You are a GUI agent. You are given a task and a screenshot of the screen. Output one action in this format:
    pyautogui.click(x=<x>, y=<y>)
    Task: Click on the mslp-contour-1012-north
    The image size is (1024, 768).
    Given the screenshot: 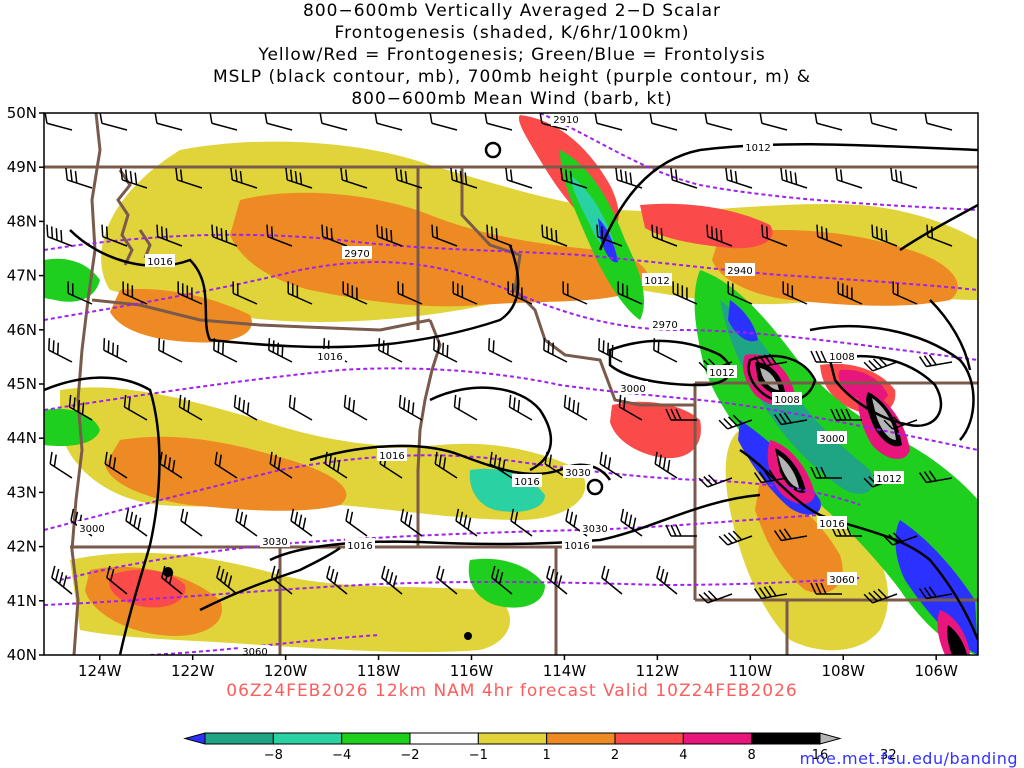 What is the action you would take?
    pyautogui.click(x=788, y=196)
    